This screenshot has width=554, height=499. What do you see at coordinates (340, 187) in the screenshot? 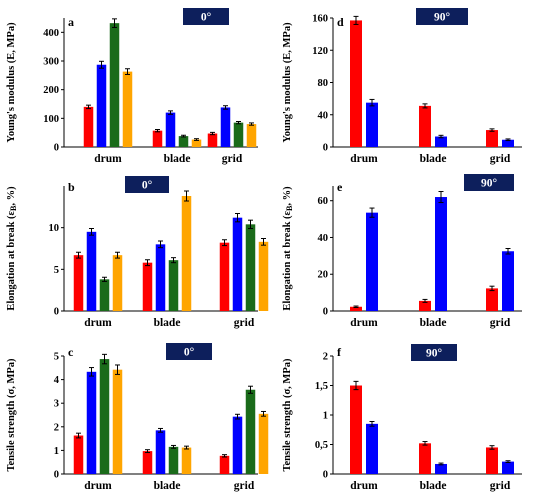
I see `panel-letter: e` at bounding box center [340, 187].